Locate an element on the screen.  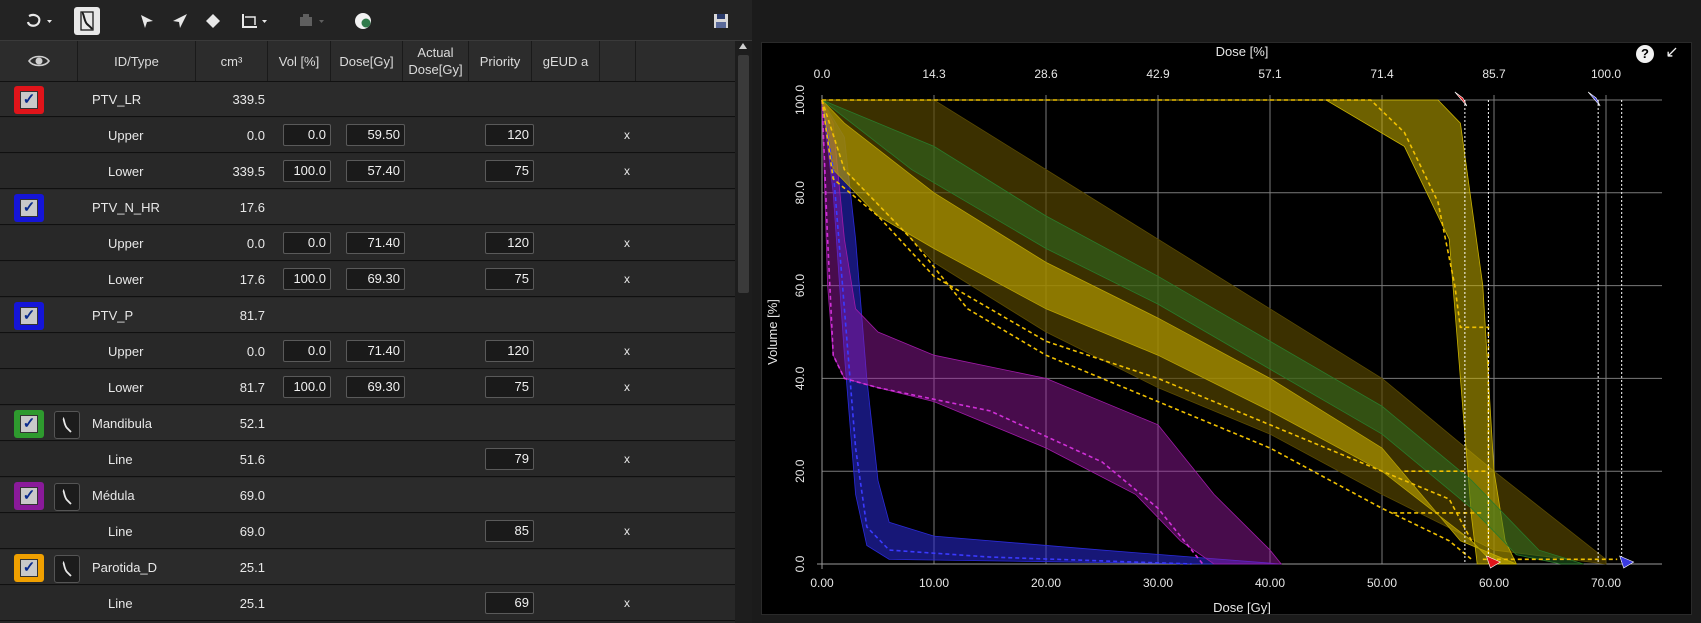
structure-row: ✓ Médula 69.0 is located at coordinates (367, 495).